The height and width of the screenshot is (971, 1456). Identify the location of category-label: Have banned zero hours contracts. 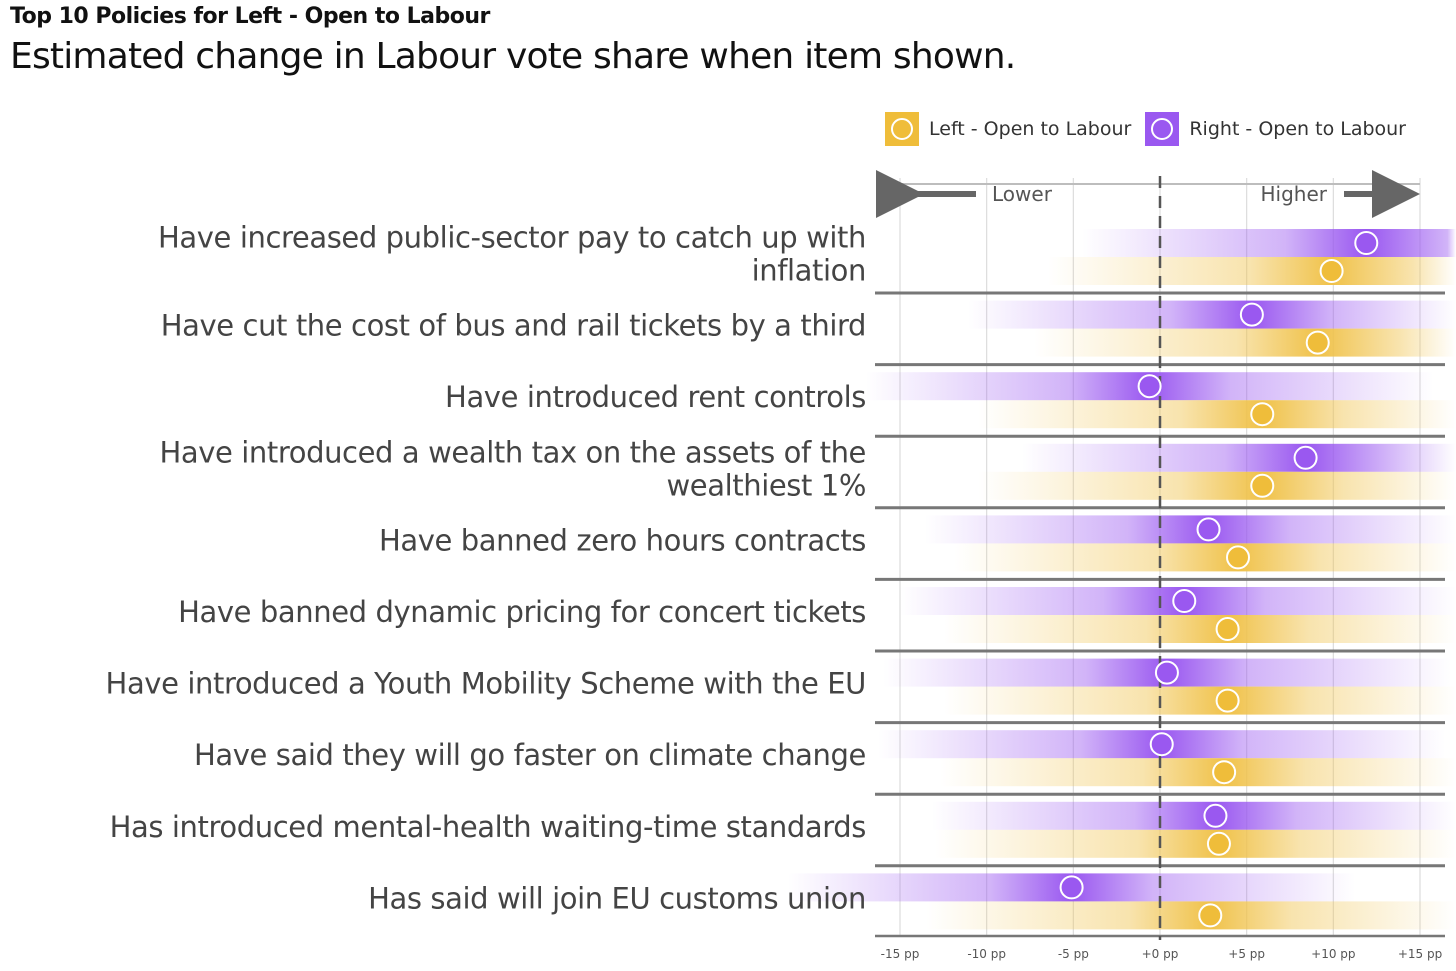
(622, 540).